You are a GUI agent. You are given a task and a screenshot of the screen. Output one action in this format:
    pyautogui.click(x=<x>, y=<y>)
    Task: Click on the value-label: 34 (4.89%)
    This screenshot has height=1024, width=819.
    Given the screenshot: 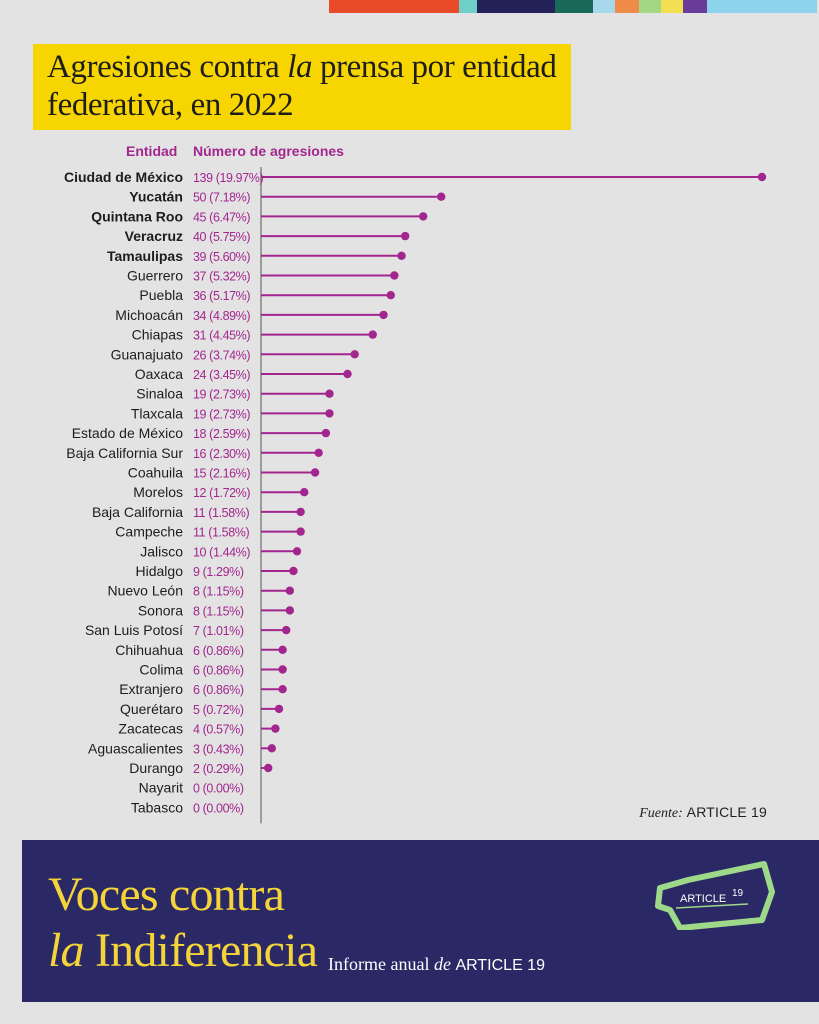 What is the action you would take?
    pyautogui.click(x=221, y=316)
    